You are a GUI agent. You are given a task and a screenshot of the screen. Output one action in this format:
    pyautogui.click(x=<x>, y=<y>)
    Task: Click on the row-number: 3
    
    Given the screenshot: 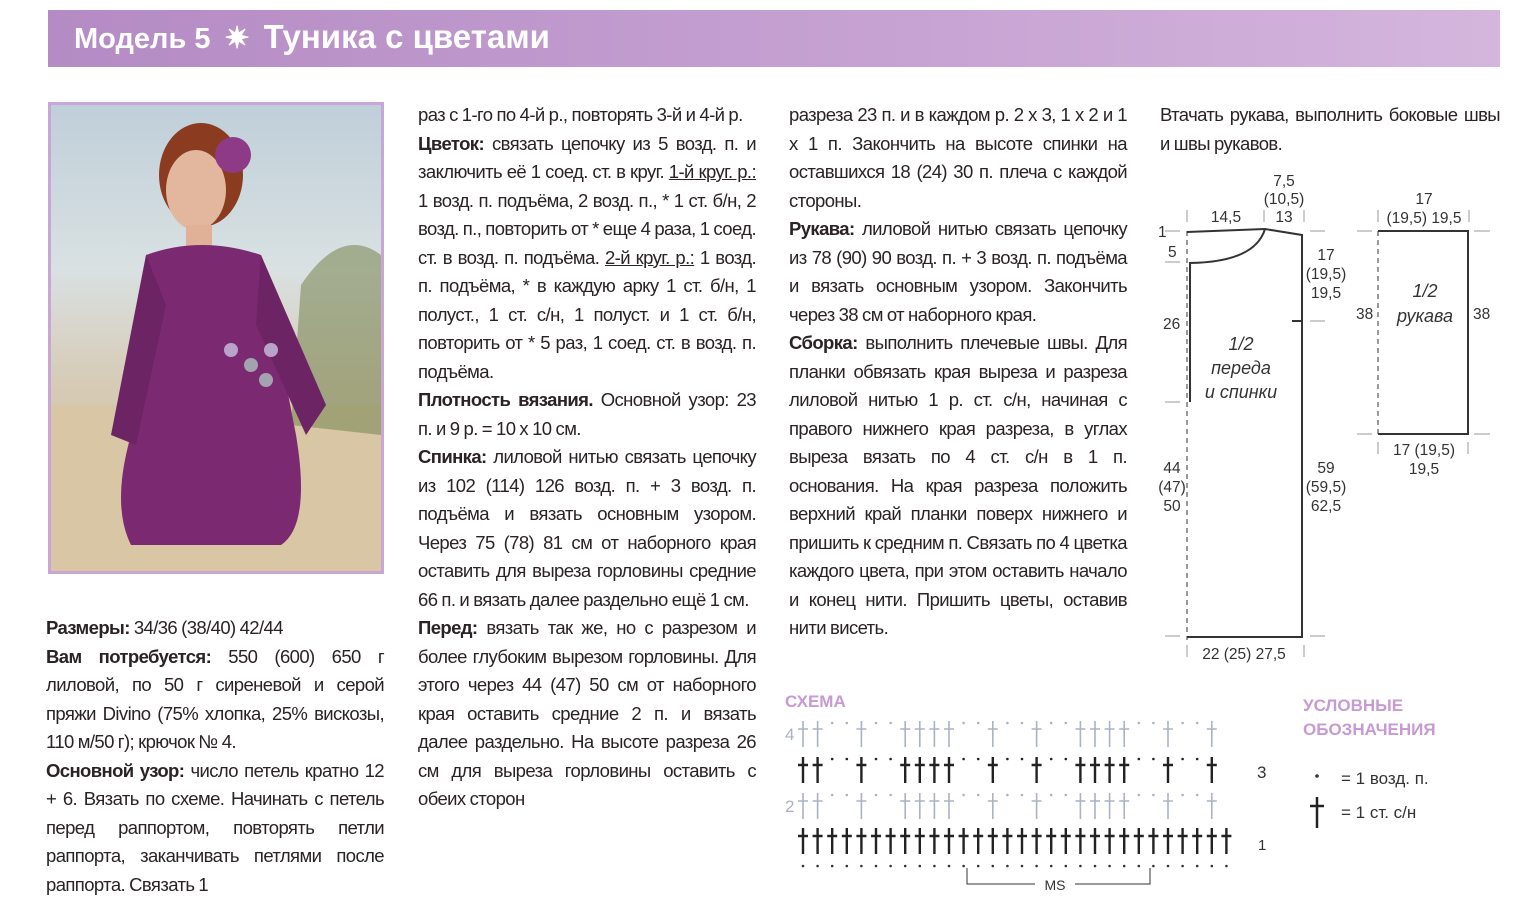 What is the action you would take?
    pyautogui.click(x=1261, y=772)
    